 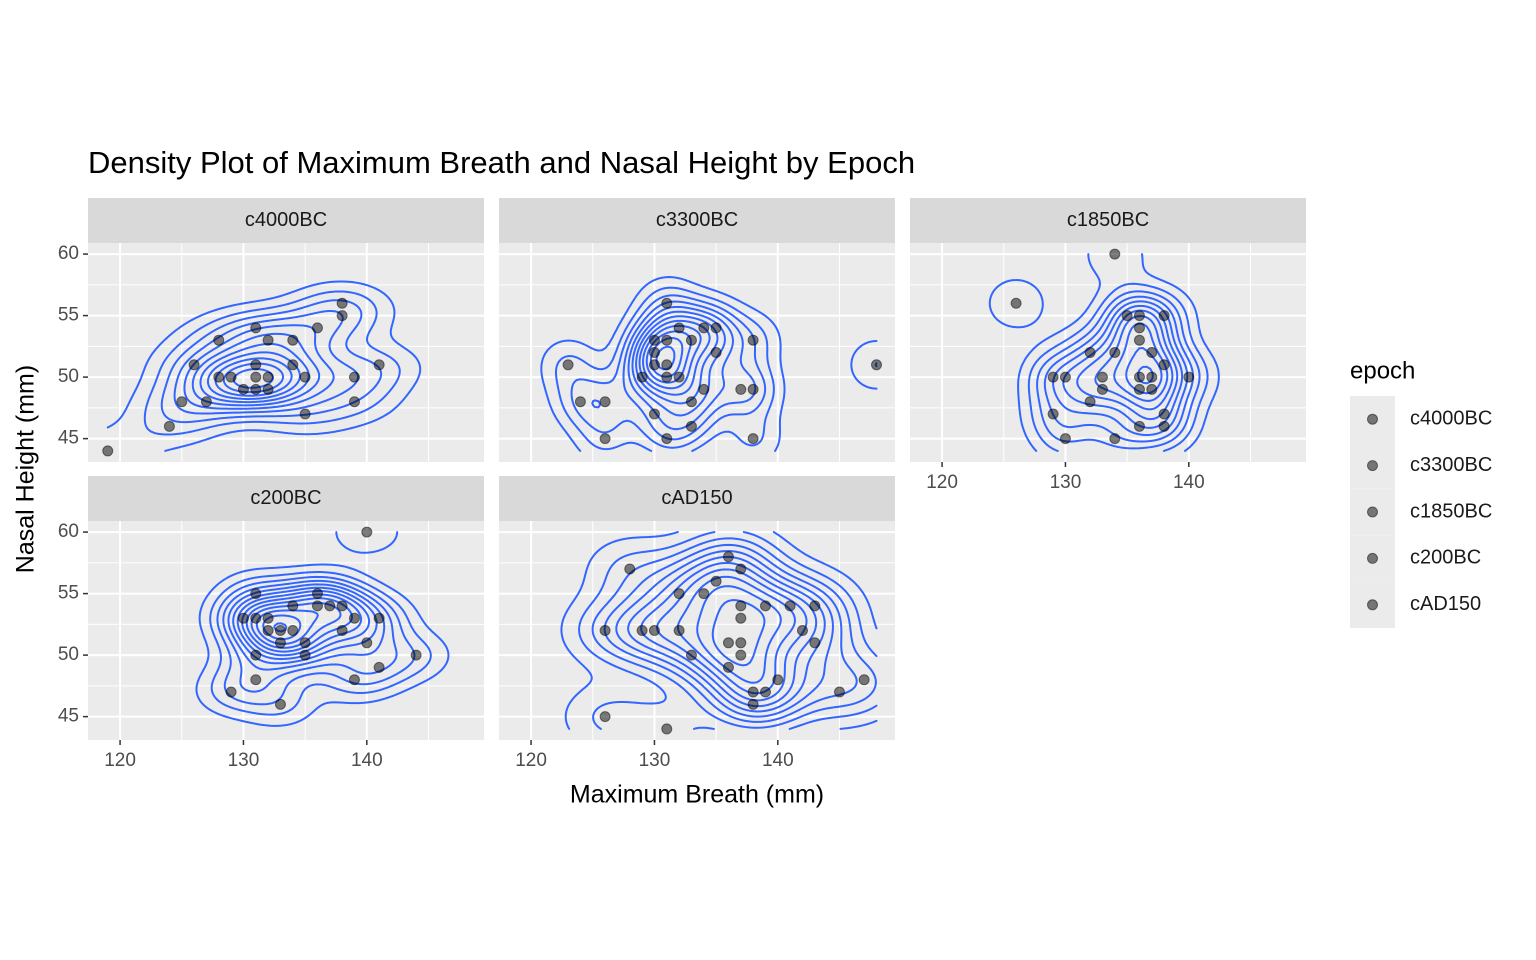 I want to click on facet-label: c3300BC, so click(x=697, y=220).